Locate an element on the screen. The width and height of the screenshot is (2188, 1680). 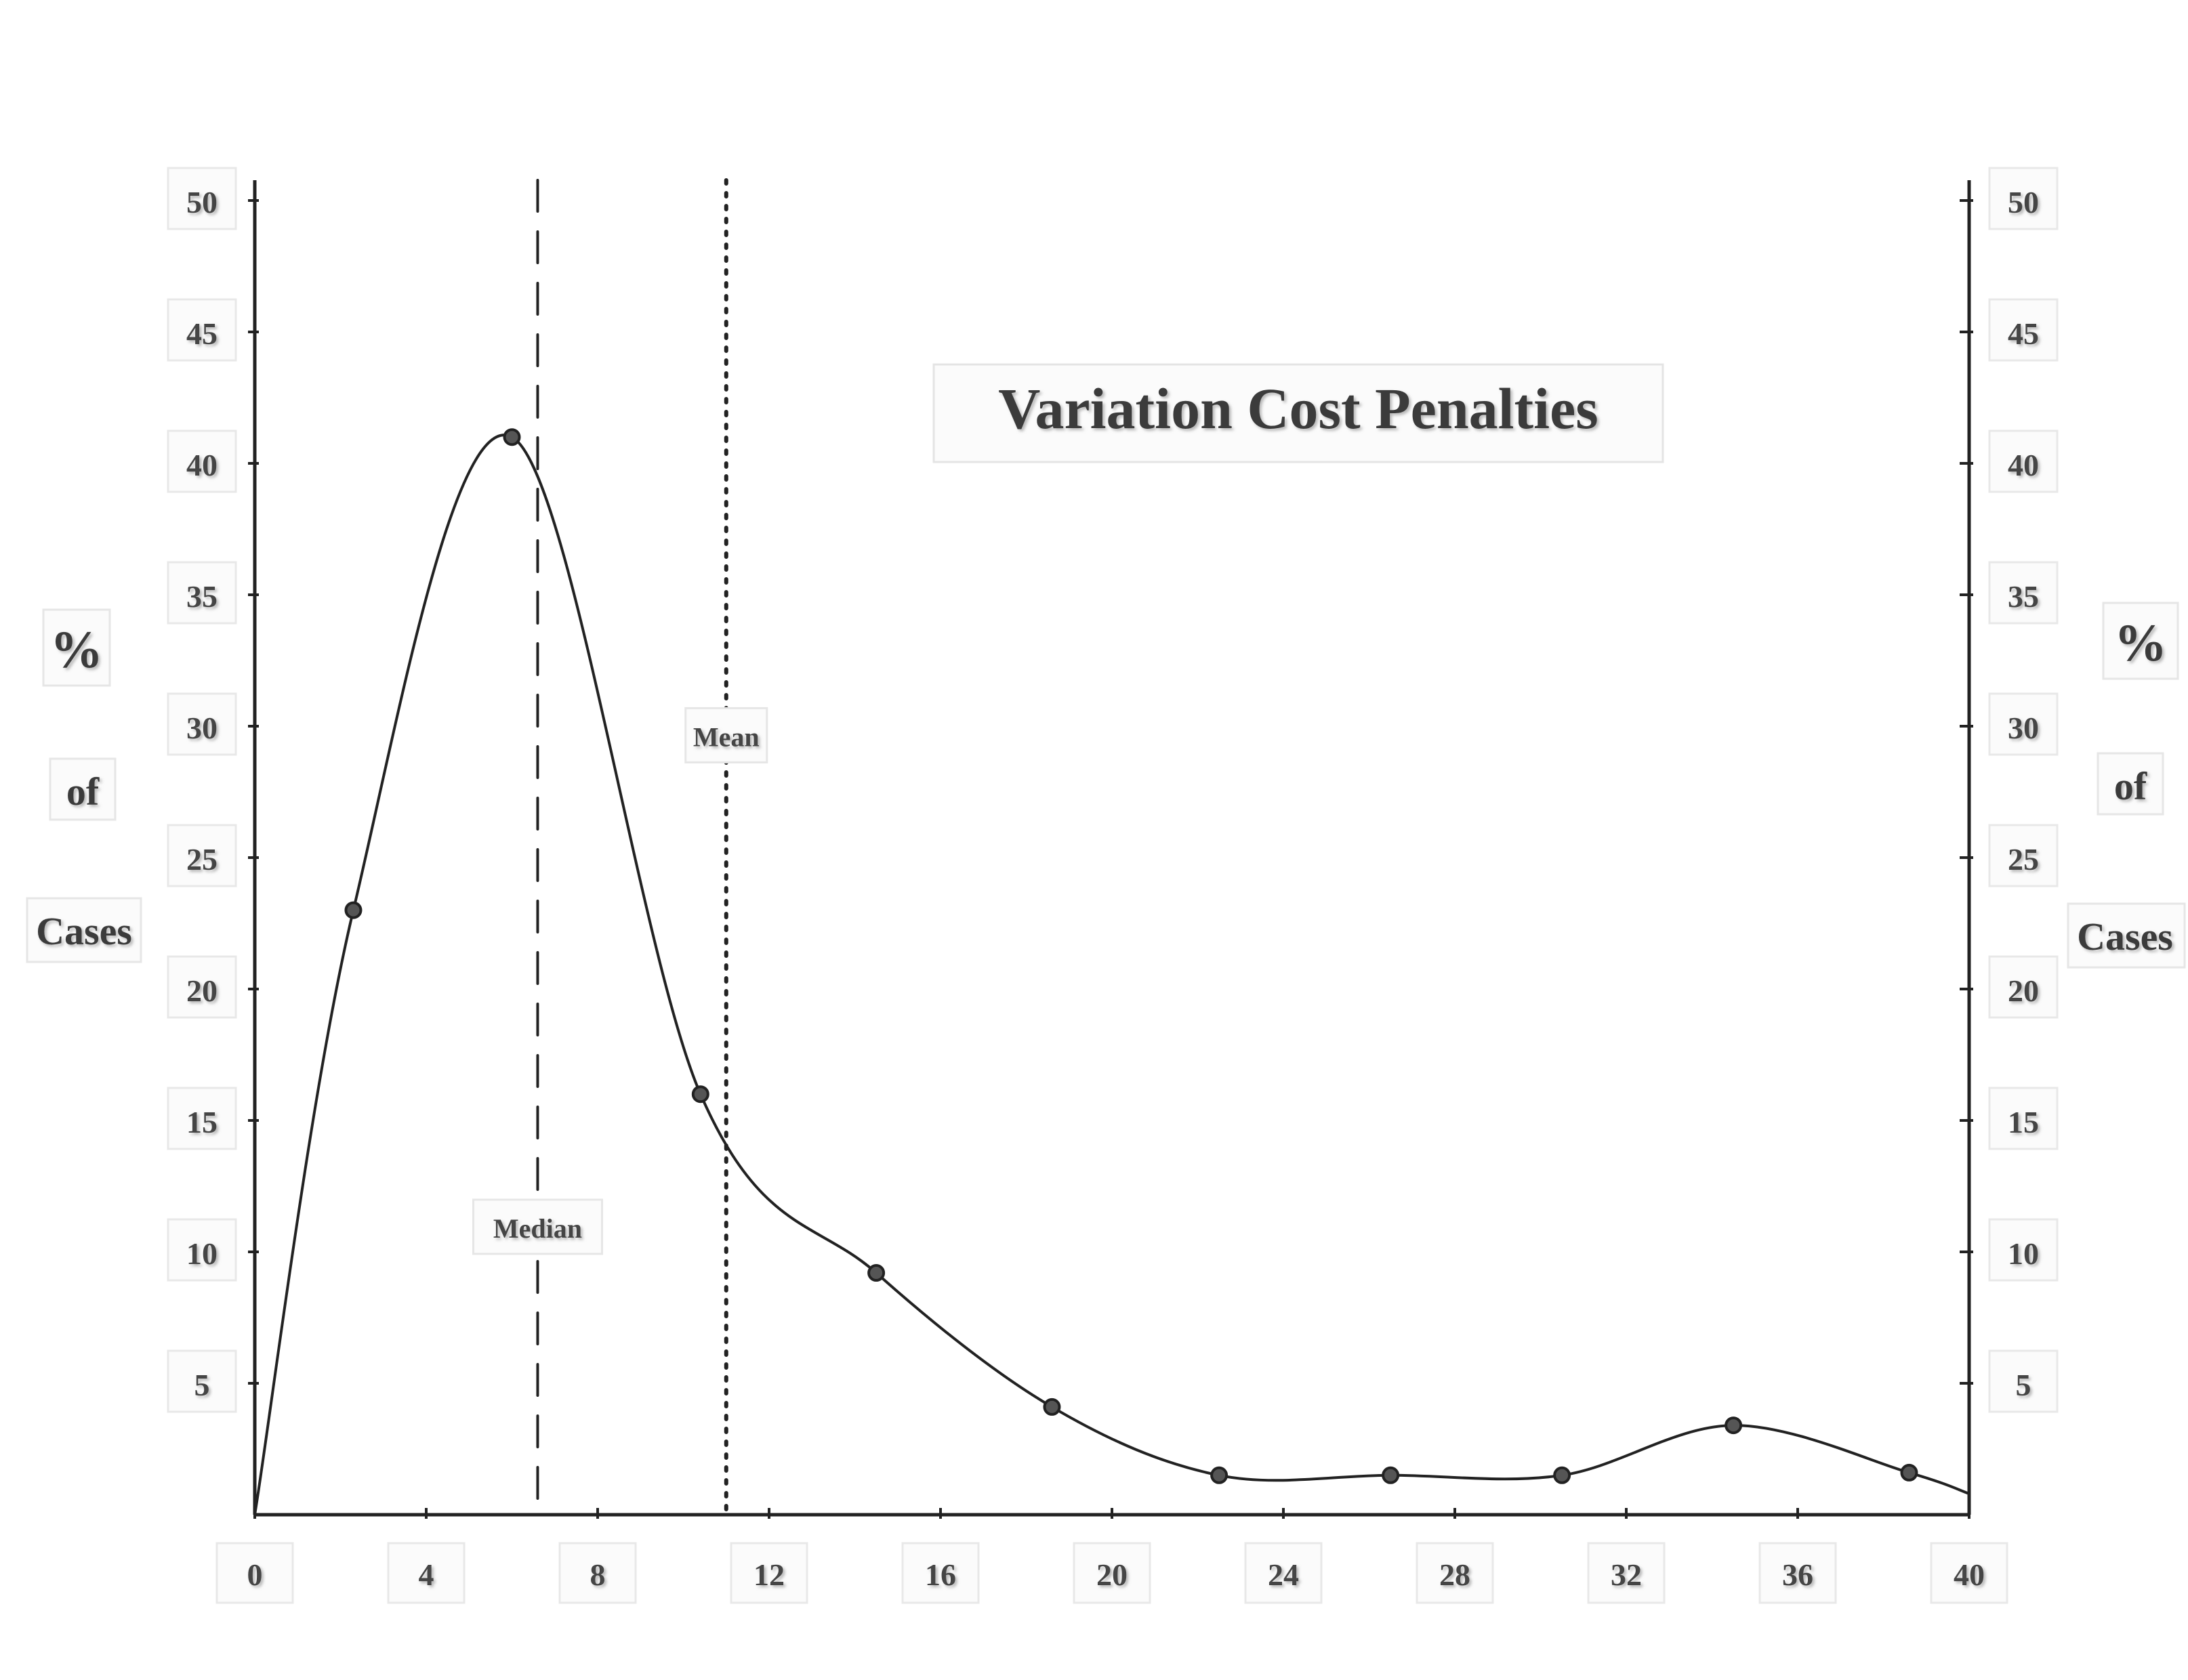
chart-title: Variation Cost Penalties is located at coordinates (1298, 408).